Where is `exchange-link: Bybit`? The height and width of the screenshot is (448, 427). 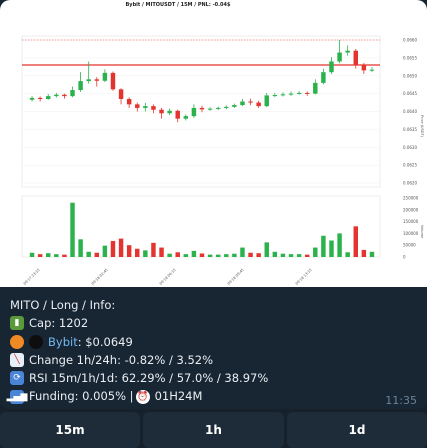 exchange-link: Bybit is located at coordinates (63, 341).